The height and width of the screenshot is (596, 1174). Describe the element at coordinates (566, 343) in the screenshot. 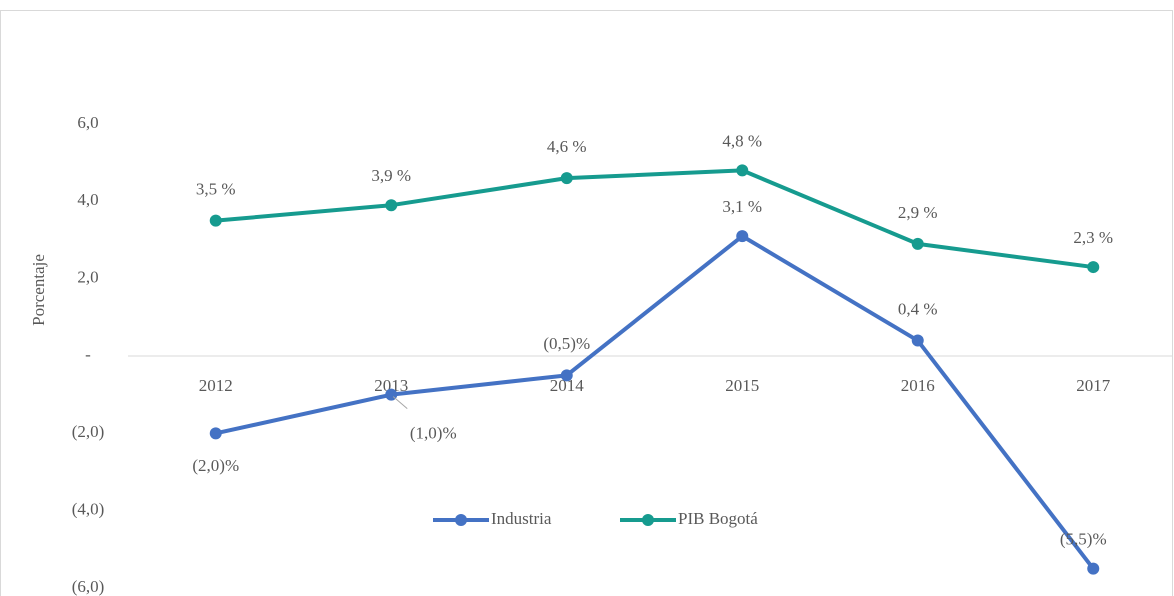

I see `data-label: (0,5)%` at that location.